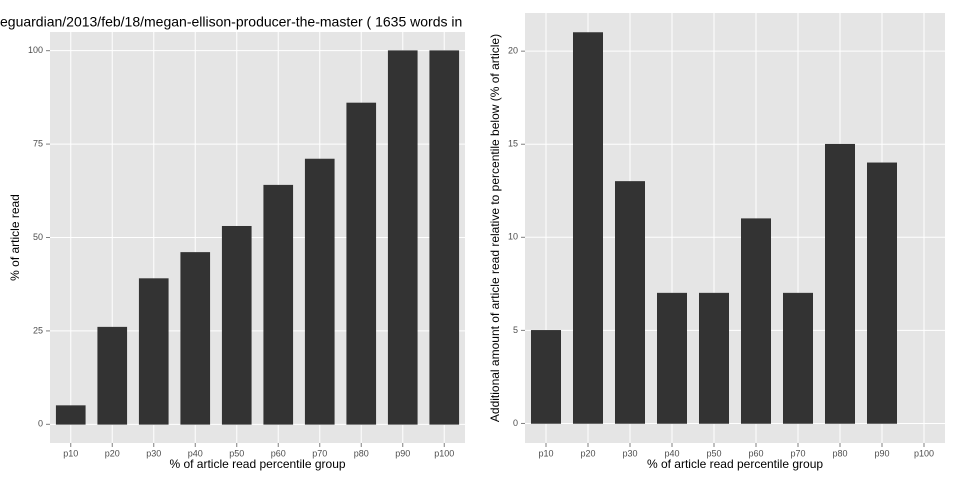 This screenshot has height=480, width=960. I want to click on y-tick-label: 15, so click(513, 144).